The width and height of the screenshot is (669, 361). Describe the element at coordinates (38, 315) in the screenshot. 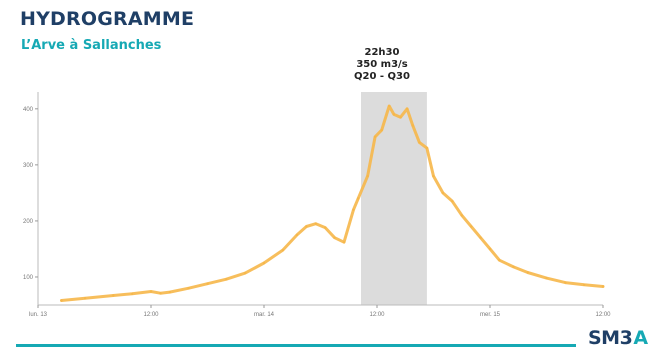

I see `x-tick-label: lun. 13` at that location.